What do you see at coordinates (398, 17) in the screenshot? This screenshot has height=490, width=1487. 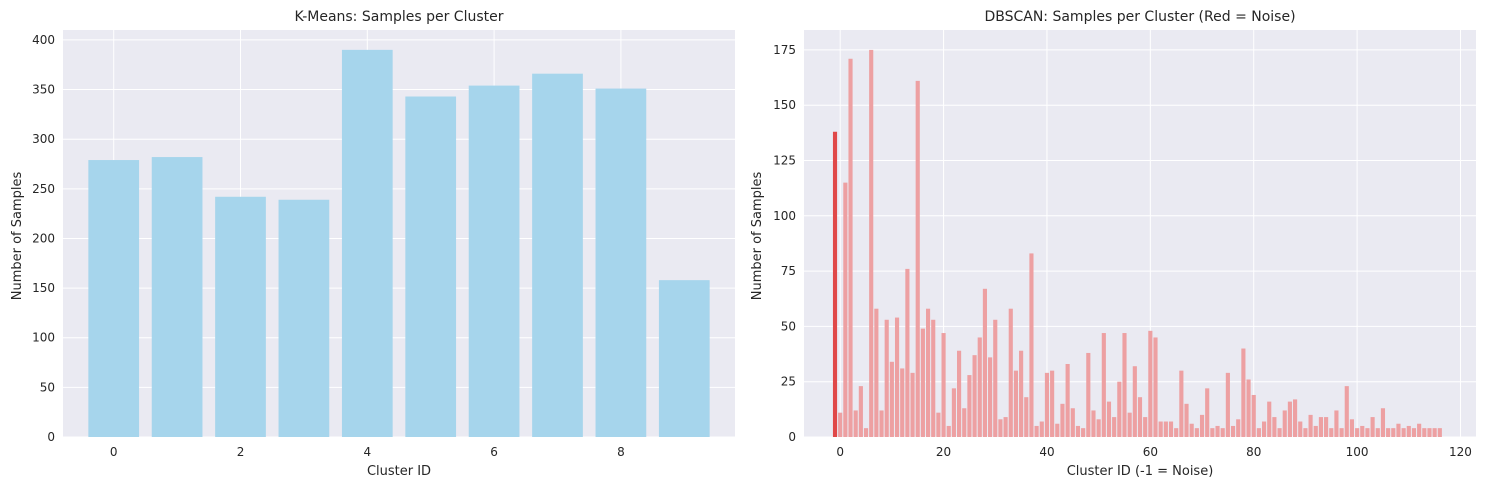 I see `chart-title: K-Means: Samples per Cluster` at bounding box center [398, 17].